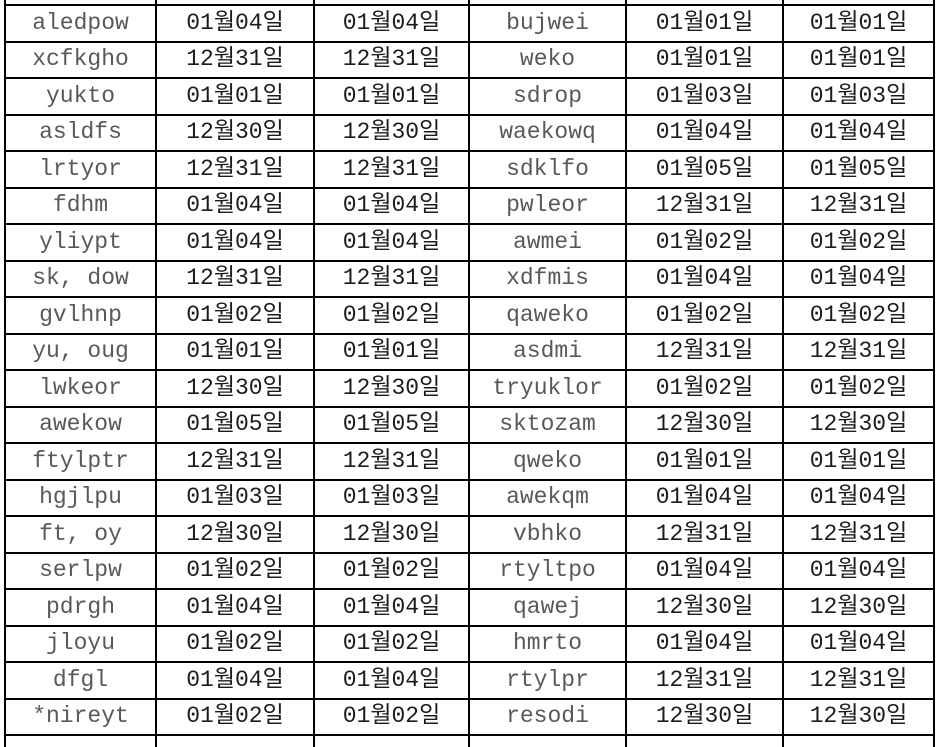 This screenshot has width=938, height=747. What do you see at coordinates (547, 96) in the screenshot?
I see `name-cell: sdrop` at bounding box center [547, 96].